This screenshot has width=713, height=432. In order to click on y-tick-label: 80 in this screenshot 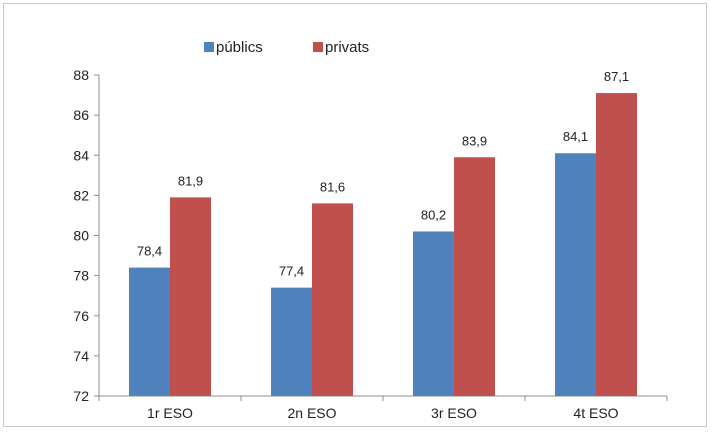, I will do `click(81, 236)`.